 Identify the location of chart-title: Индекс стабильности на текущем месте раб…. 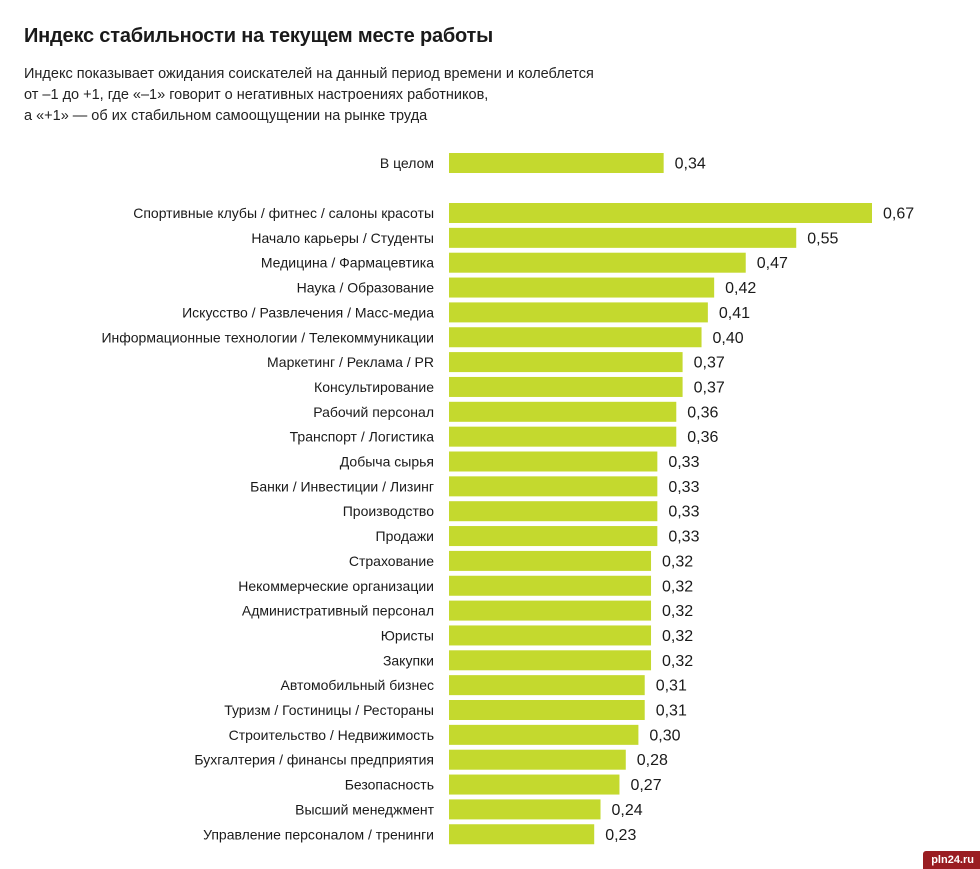
(259, 36).